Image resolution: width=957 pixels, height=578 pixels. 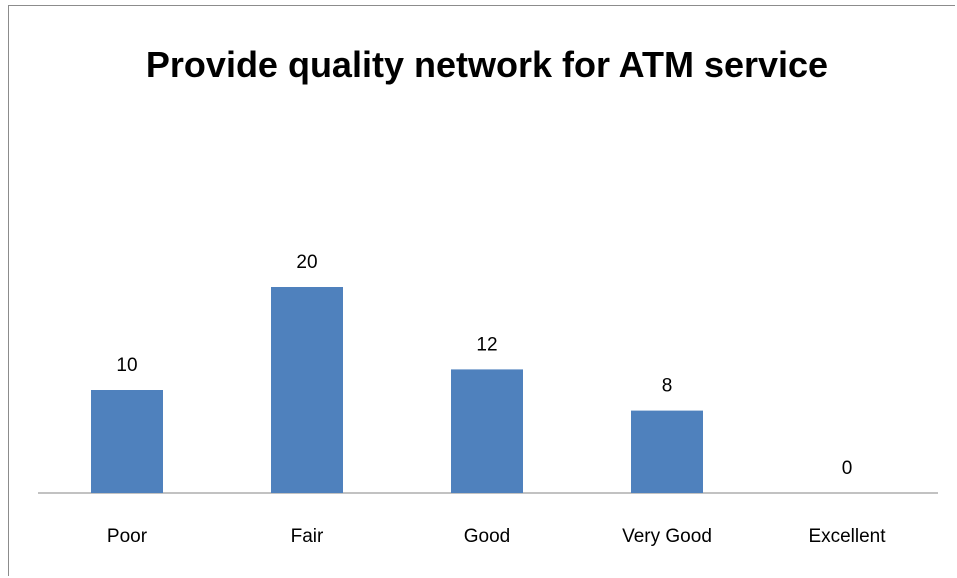 What do you see at coordinates (667, 386) in the screenshot?
I see `data-label: 8` at bounding box center [667, 386].